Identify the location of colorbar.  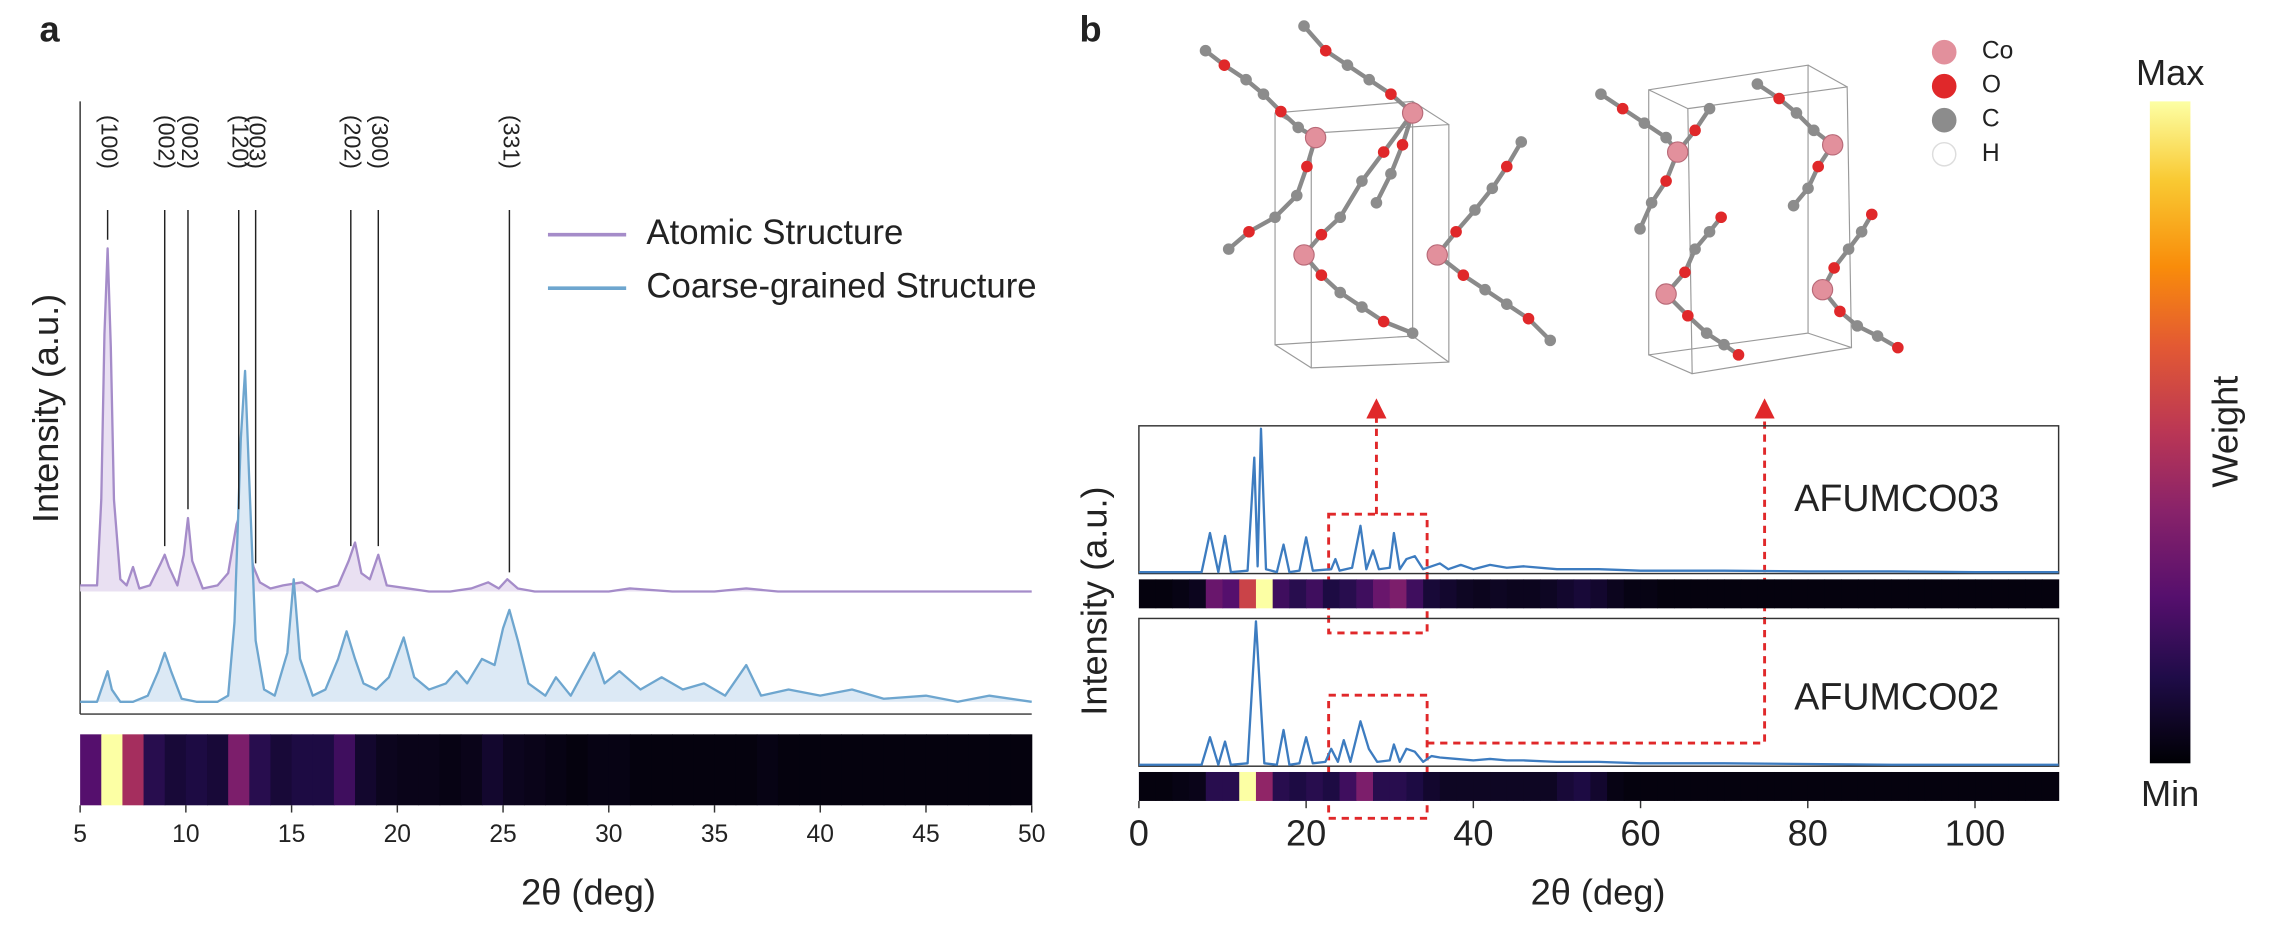
(2170, 432).